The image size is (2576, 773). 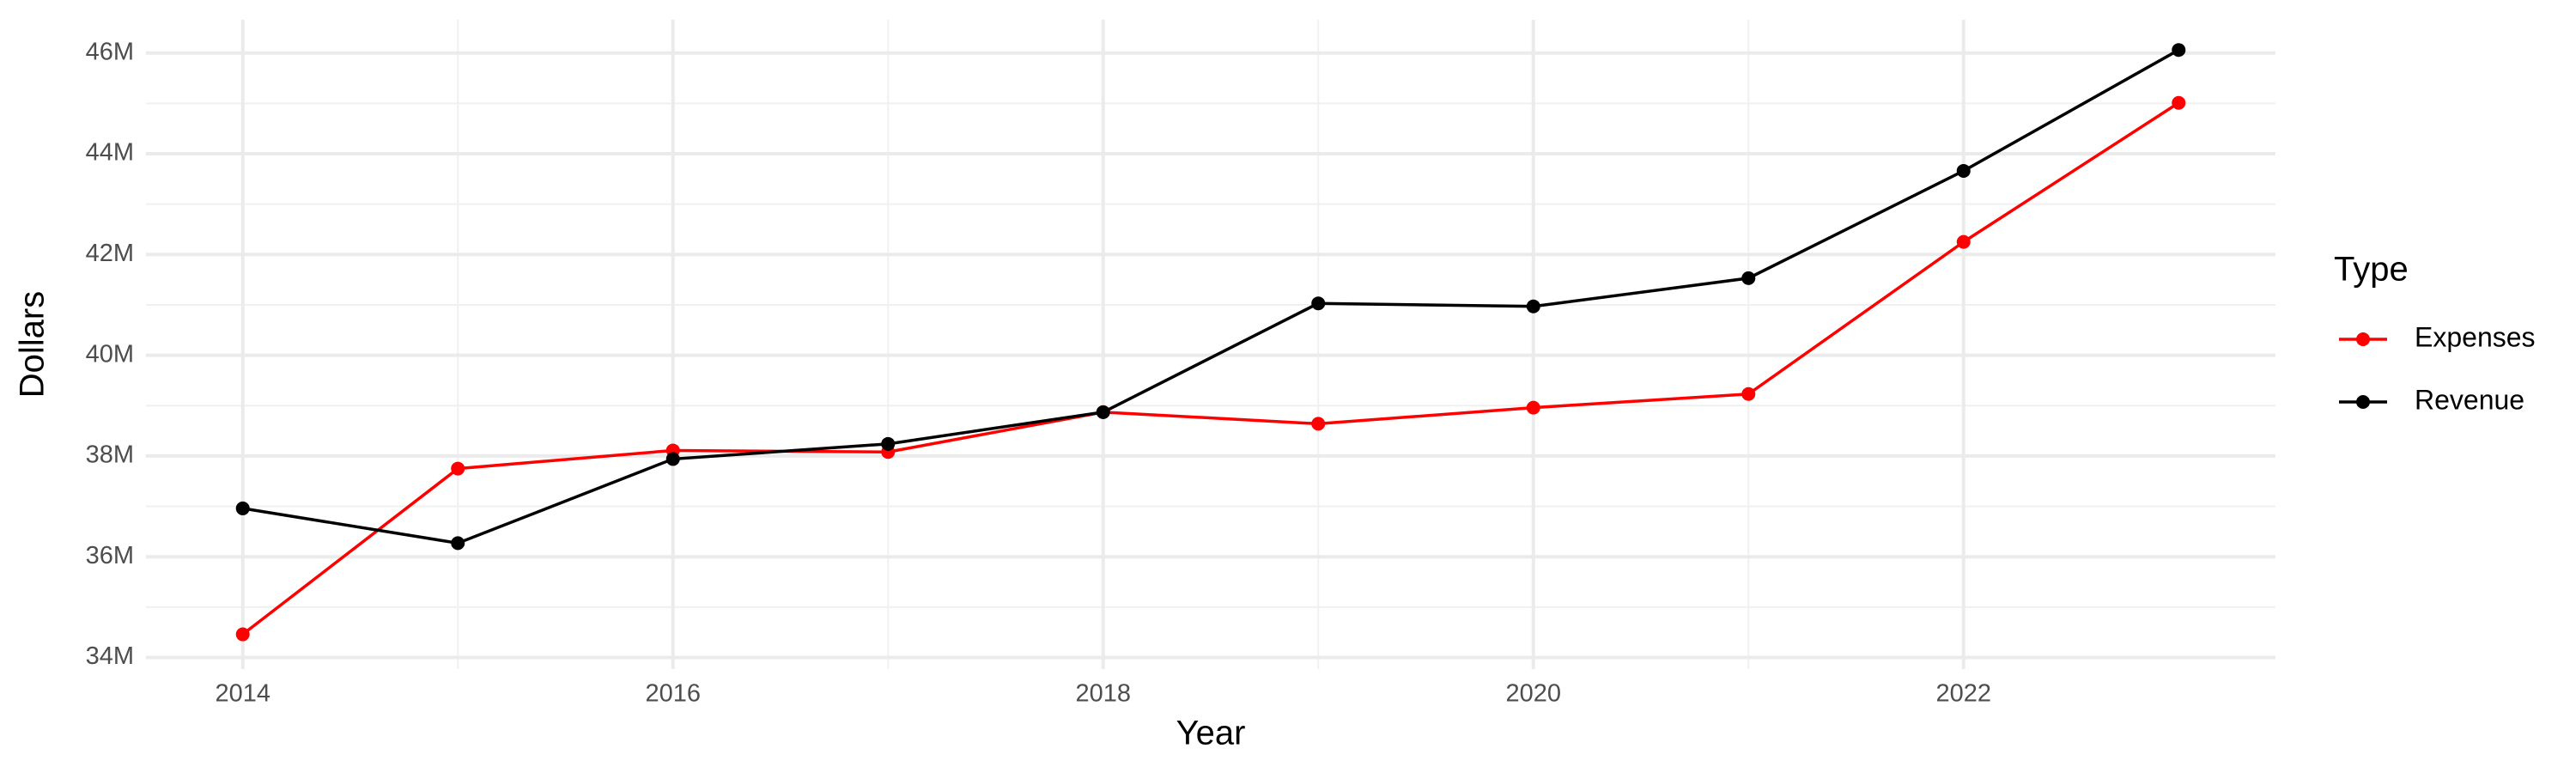 What do you see at coordinates (673, 694) in the screenshot?
I see `x-tick-label: 2016` at bounding box center [673, 694].